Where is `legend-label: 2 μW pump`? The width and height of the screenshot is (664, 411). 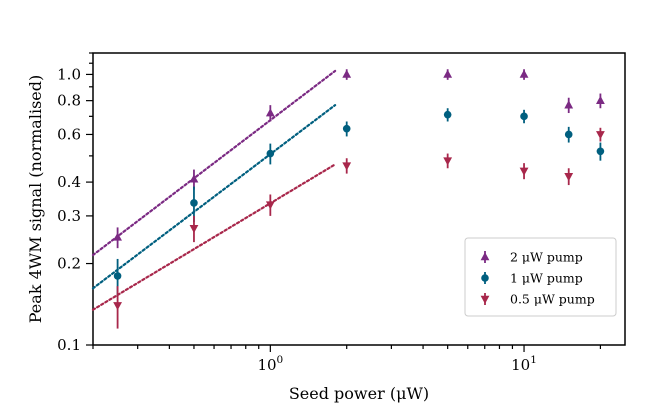 legend-label: 2 μW pump is located at coordinates (546, 257).